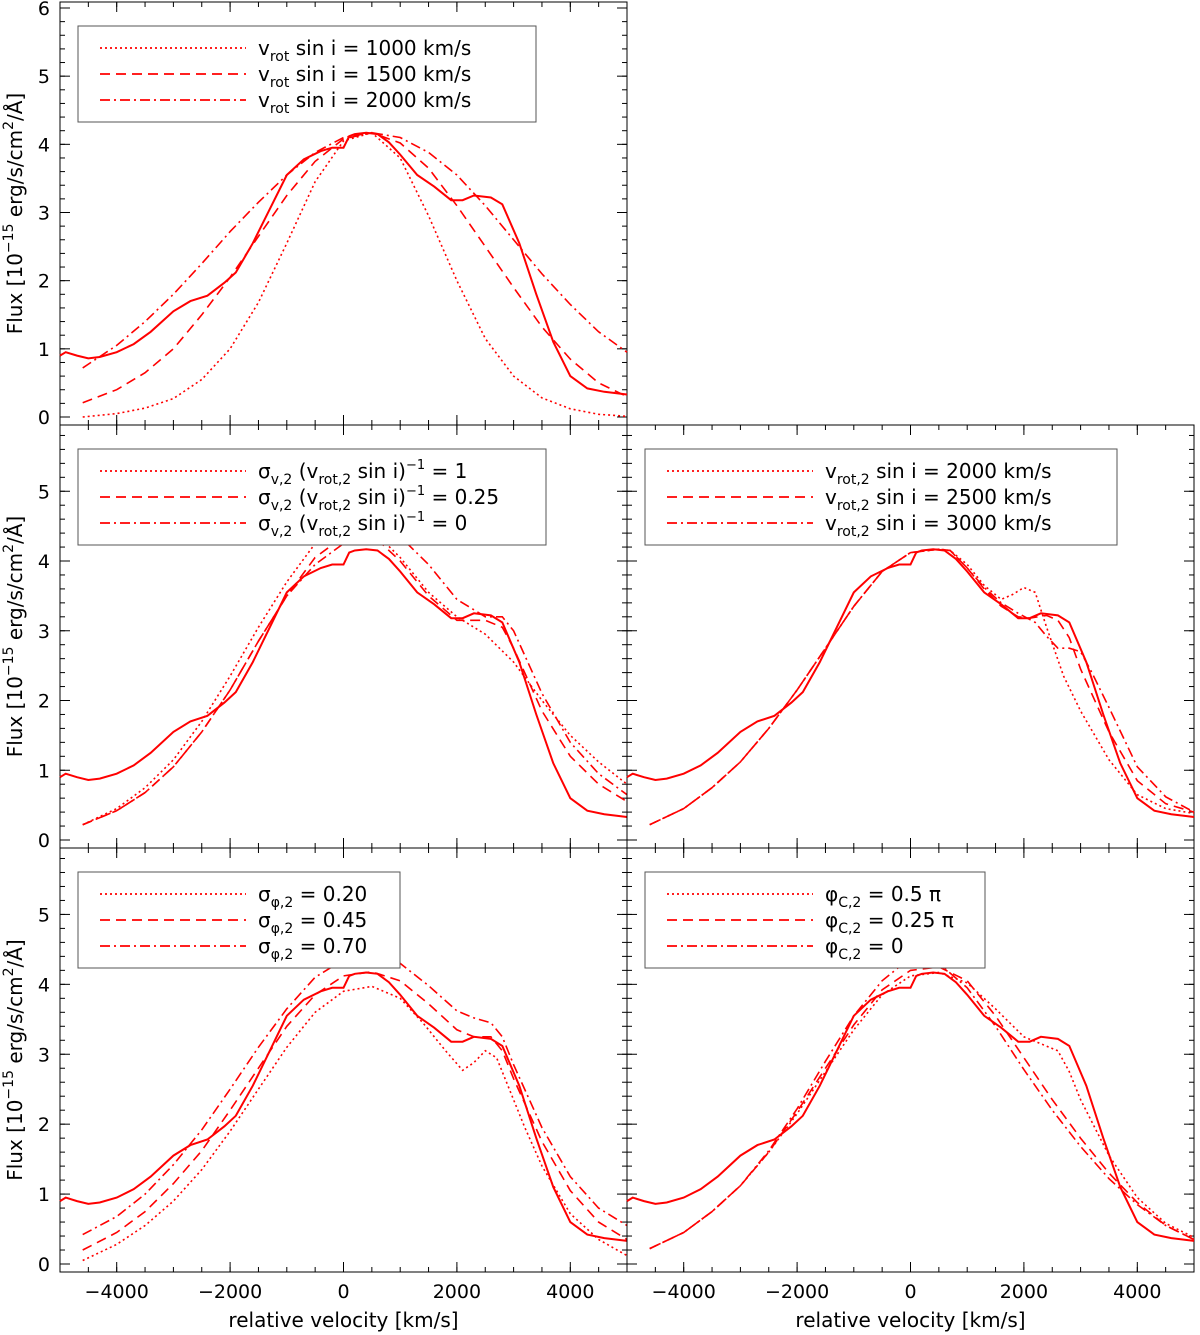 The image size is (1200, 1335). I want to click on legend-label: φC,2 = 0, so click(864, 948).